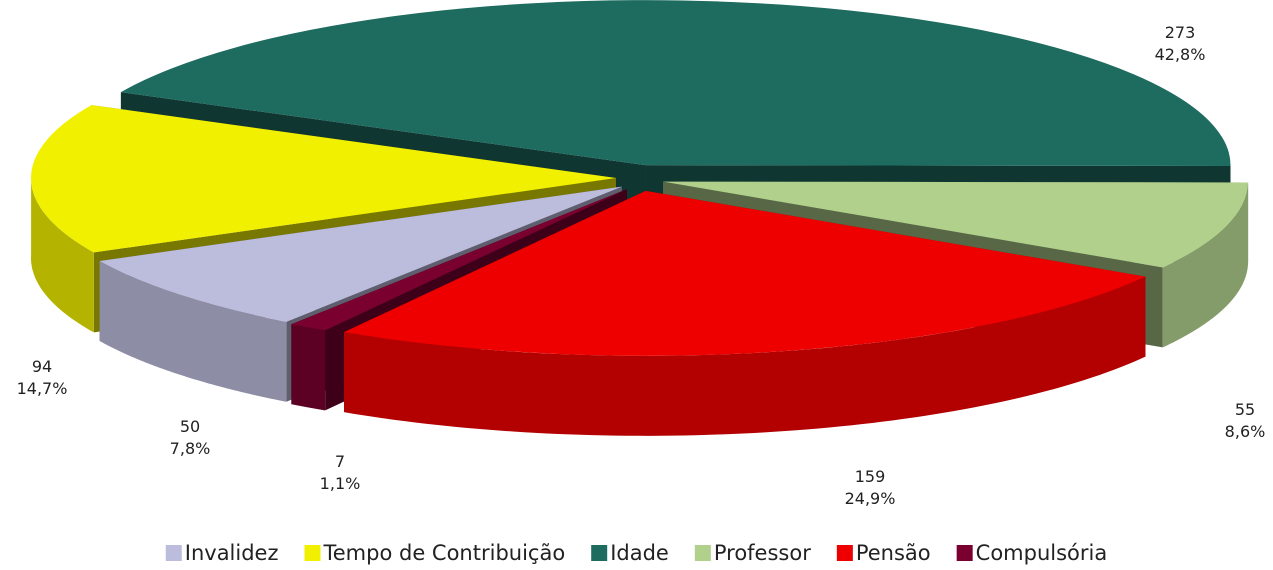 The image size is (1273, 570). Describe the element at coordinates (190, 426) in the screenshot. I see `data-label: 50` at that location.